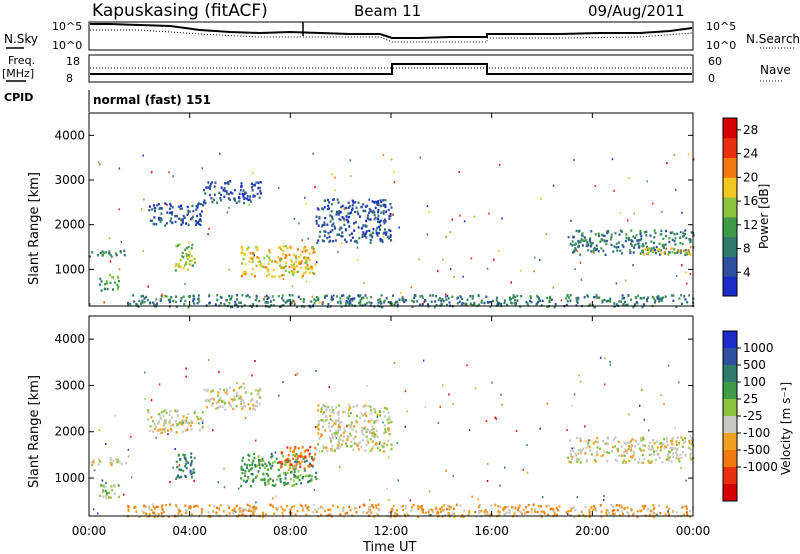 The image size is (800, 554). Describe the element at coordinates (69, 135) in the screenshot. I see `power-ytick-label: 4000` at that location.